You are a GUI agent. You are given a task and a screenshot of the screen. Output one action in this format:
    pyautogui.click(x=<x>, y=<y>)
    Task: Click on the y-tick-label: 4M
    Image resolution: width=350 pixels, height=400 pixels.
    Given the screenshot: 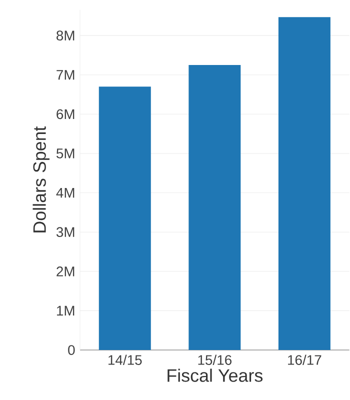 What is the action you would take?
    pyautogui.click(x=65, y=193)
    